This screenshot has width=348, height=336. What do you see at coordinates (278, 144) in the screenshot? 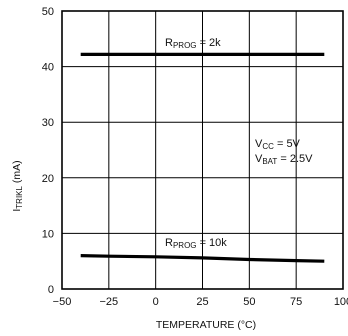
I see `annotation-vcc: VCC = 5V` at bounding box center [278, 144].